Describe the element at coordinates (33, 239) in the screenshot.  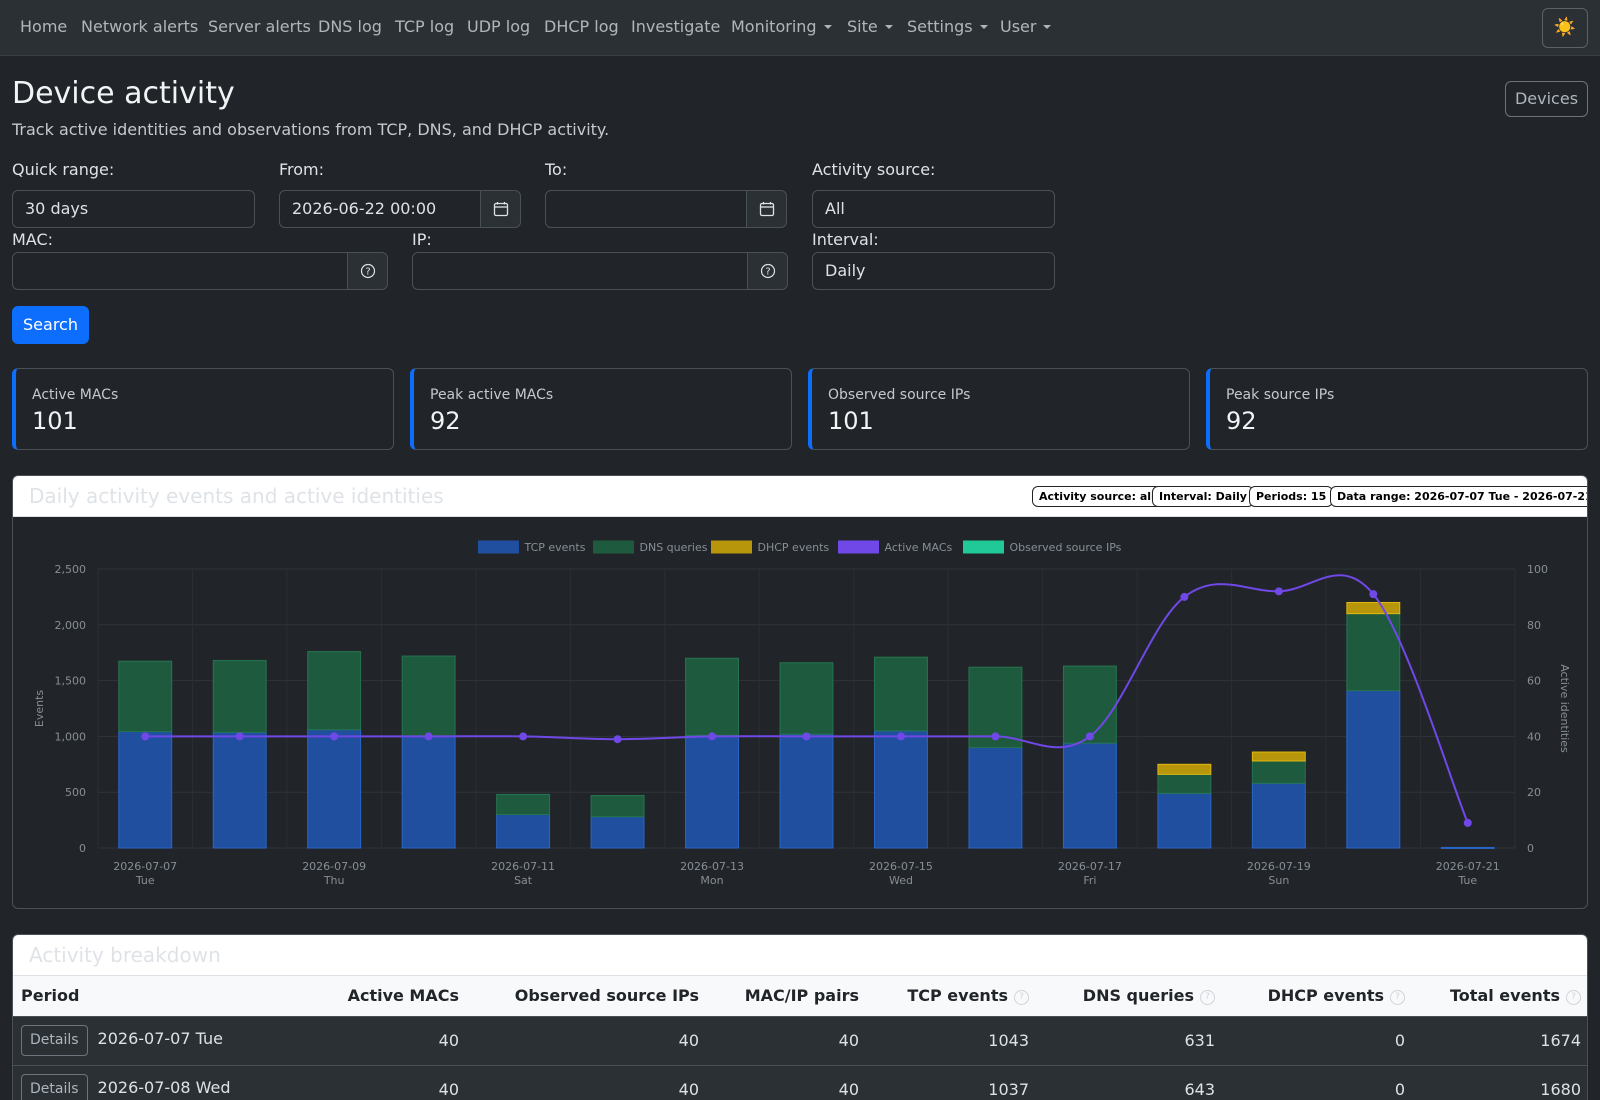
I see `mac-label: MAC:` at that location.